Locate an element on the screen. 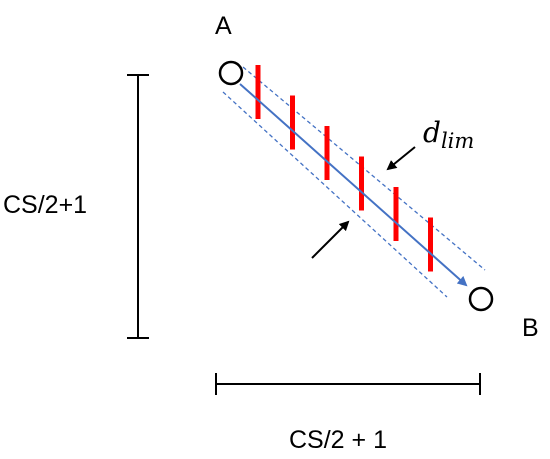 The height and width of the screenshot is (459, 550). point-b-circle is located at coordinates (481, 299).